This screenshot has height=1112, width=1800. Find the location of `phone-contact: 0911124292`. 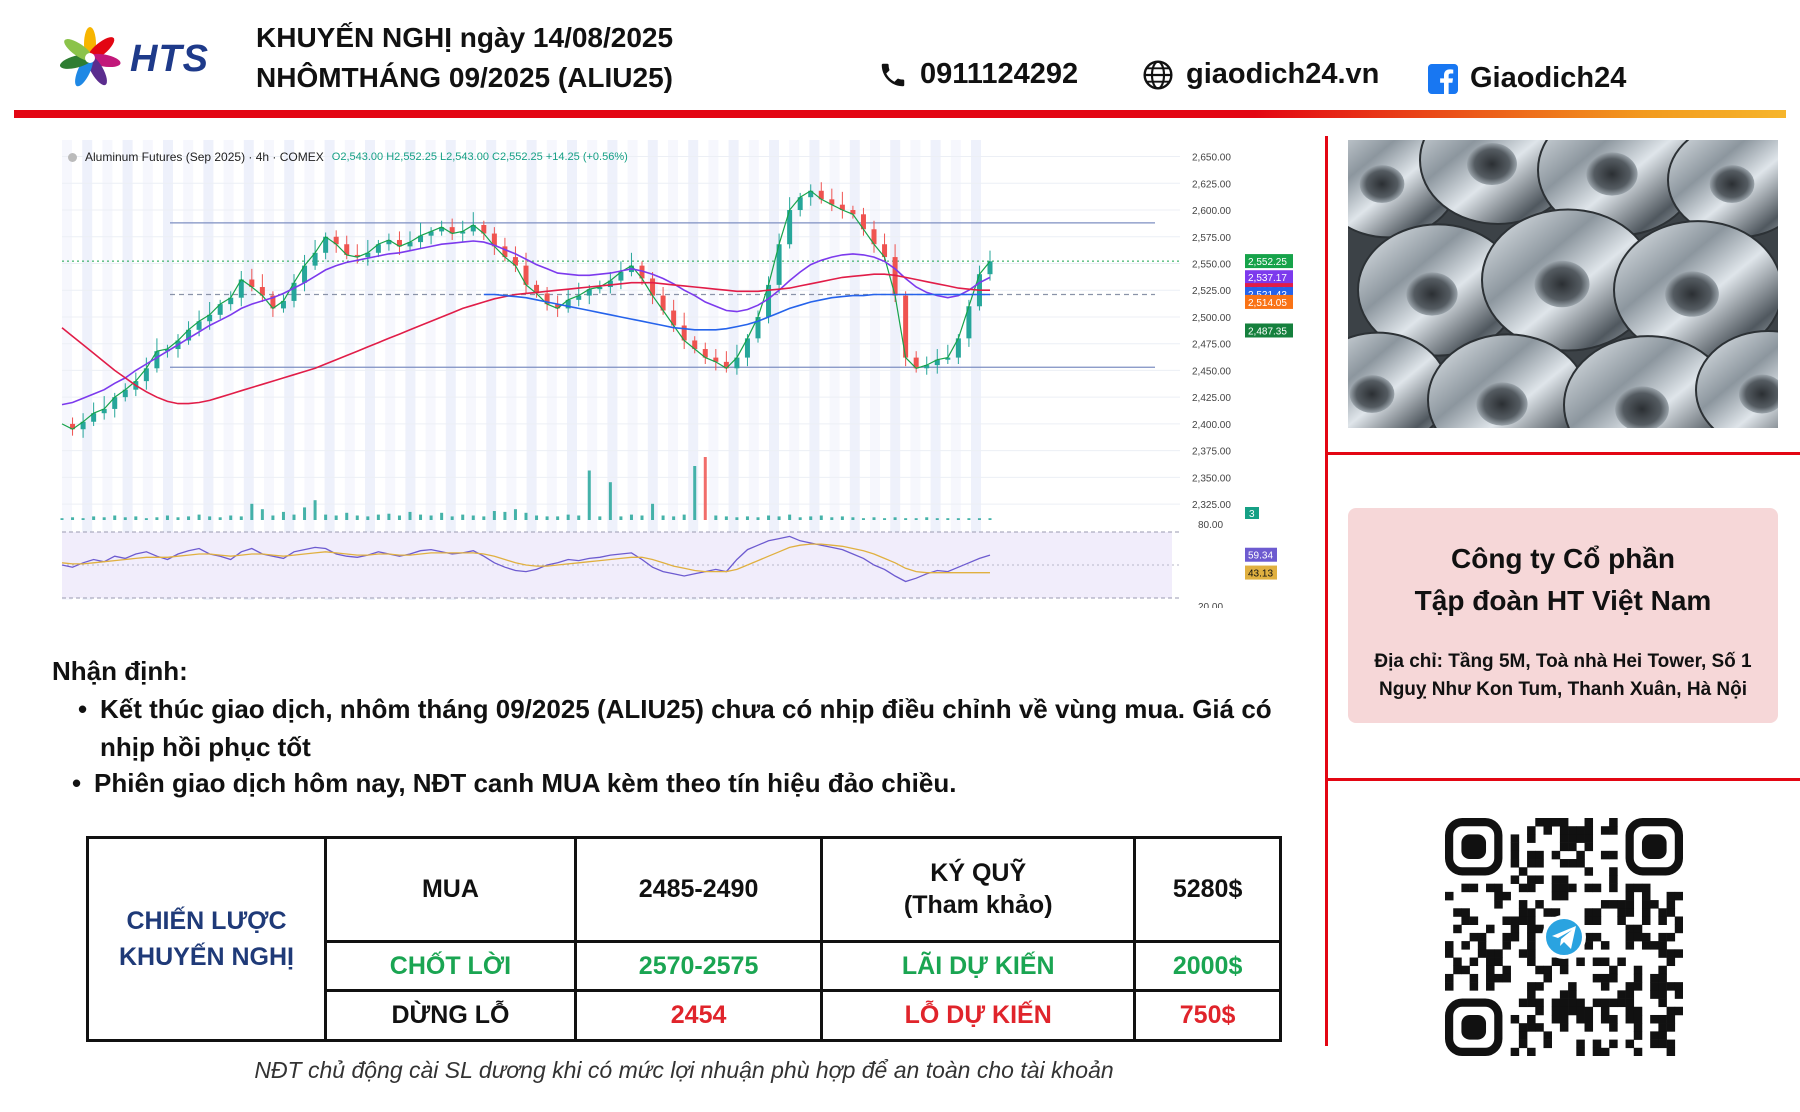

phone-contact: 0911124292 is located at coordinates (978, 74).